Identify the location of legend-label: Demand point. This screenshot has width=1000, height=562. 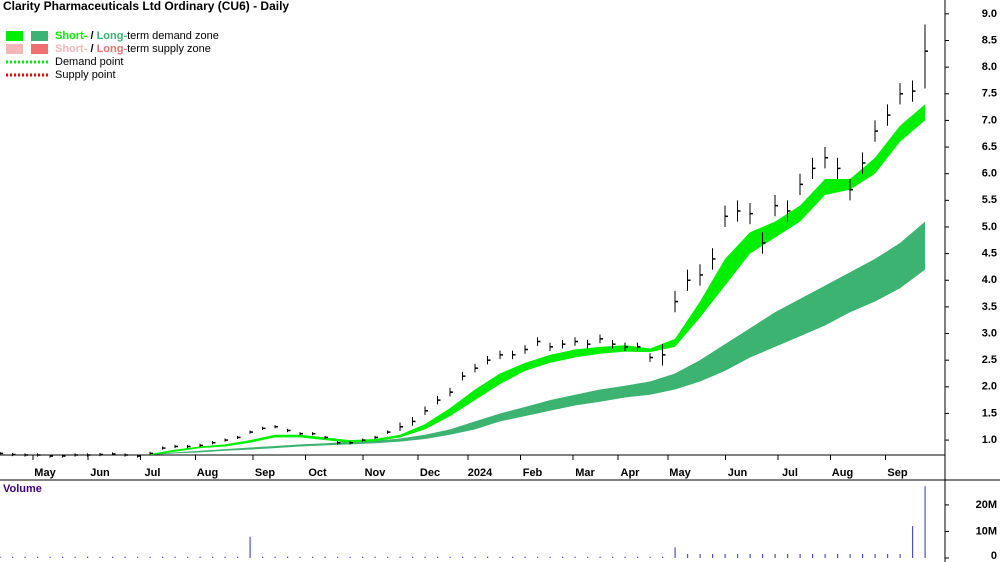
(89, 62).